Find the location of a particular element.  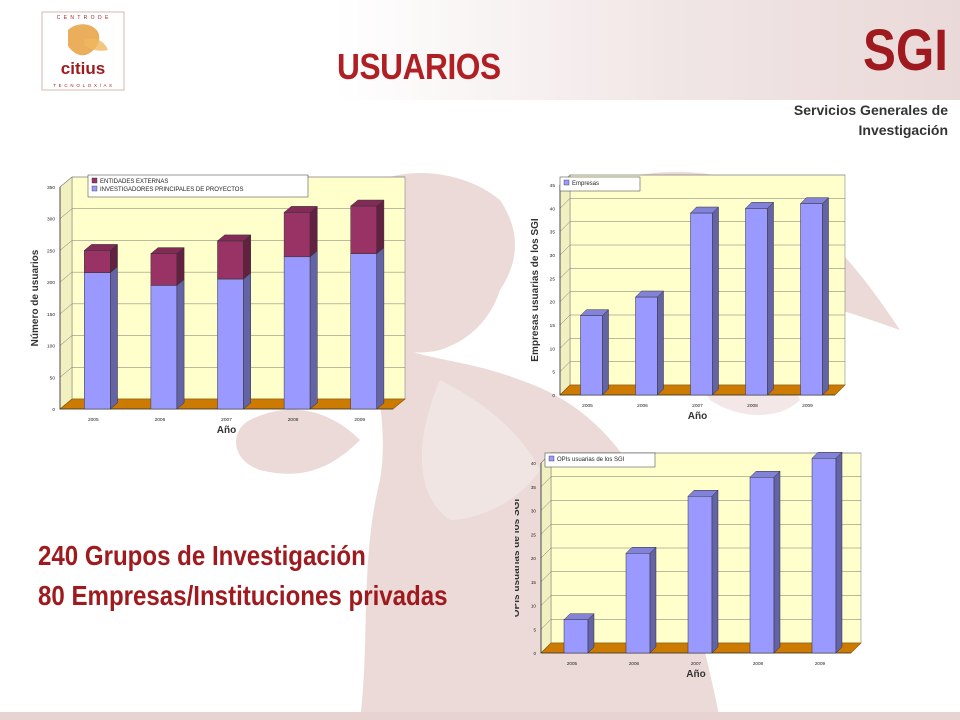

x-tick-label: 2007 is located at coordinates (226, 420).